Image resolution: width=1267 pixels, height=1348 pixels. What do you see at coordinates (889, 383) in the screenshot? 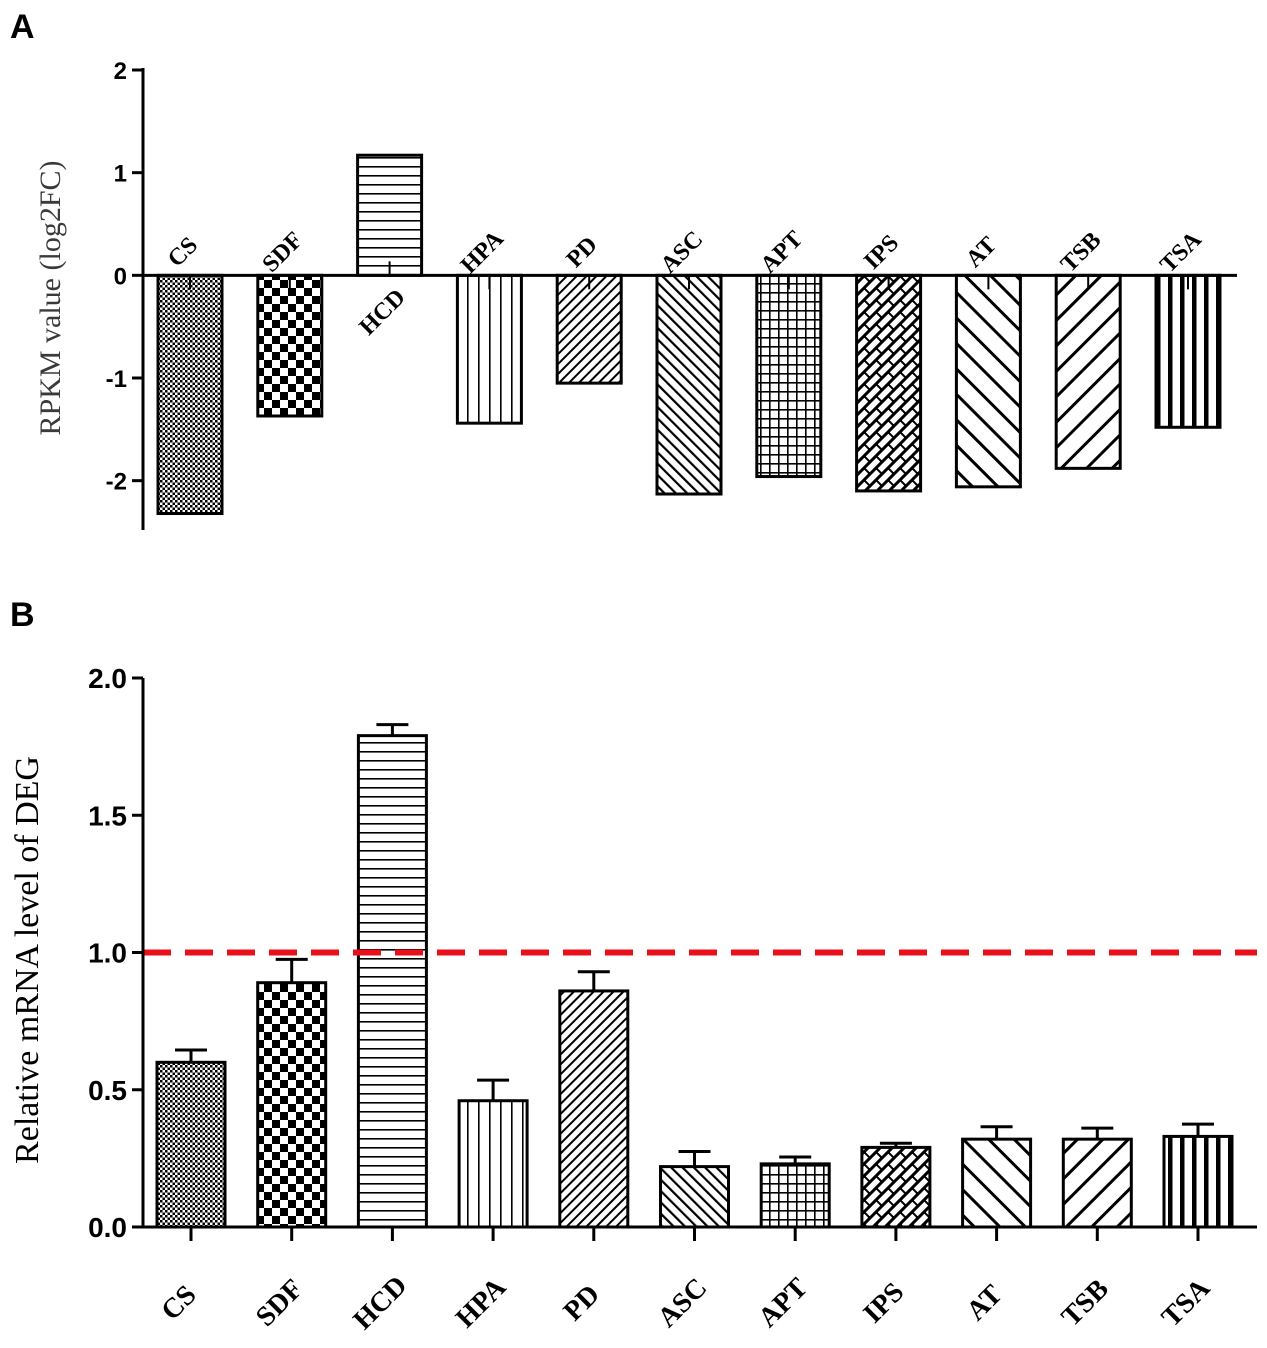
I see `panel-a-bar-ips` at bounding box center [889, 383].